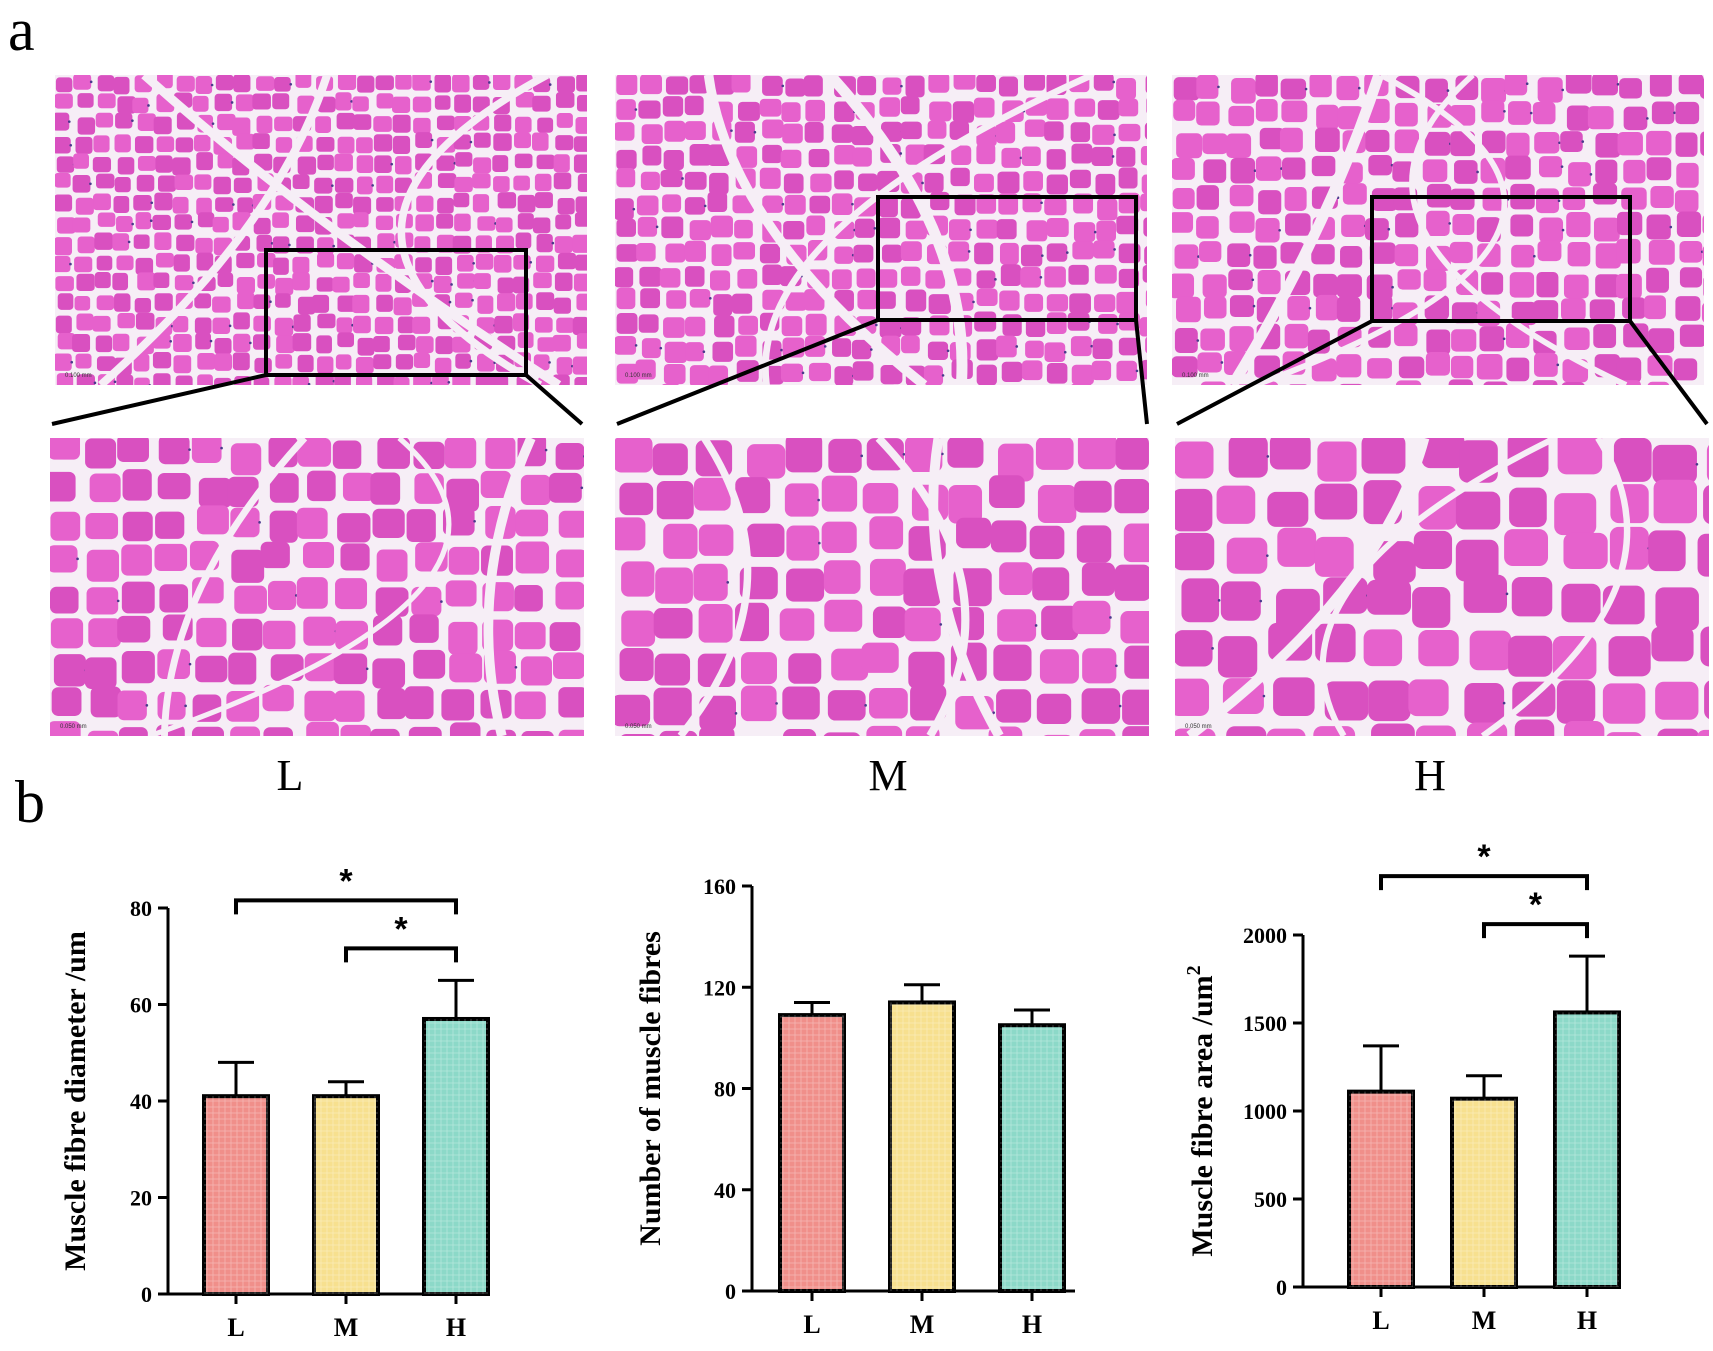  I want to click on y-axis-title: Number of muscle fibres, so click(650, 1088).